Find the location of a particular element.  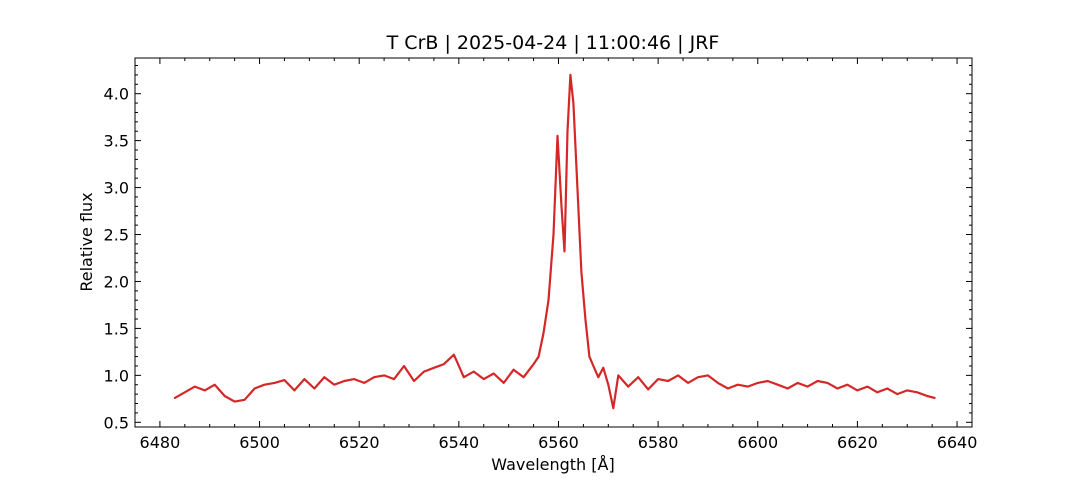

y-axis-label: Relative flux is located at coordinates (86, 241).